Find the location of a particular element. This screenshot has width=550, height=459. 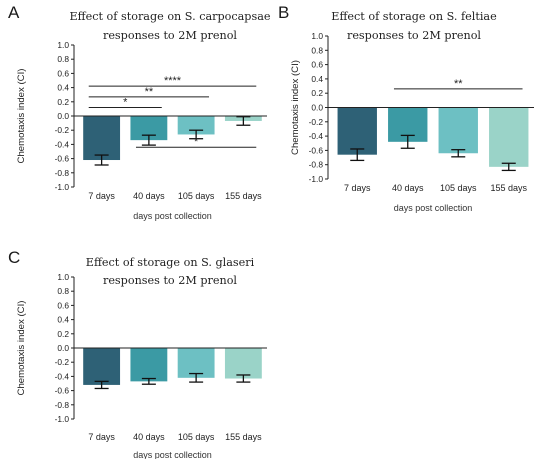

chart-b-x-tick-label: 105 days is located at coordinates (458, 188).